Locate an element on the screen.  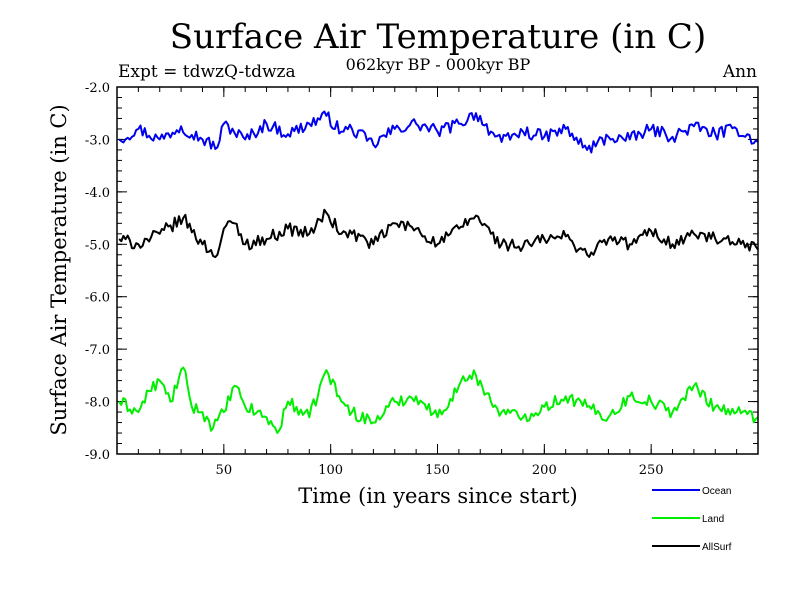
y-tick-label: -9.0 is located at coordinates (97, 455).